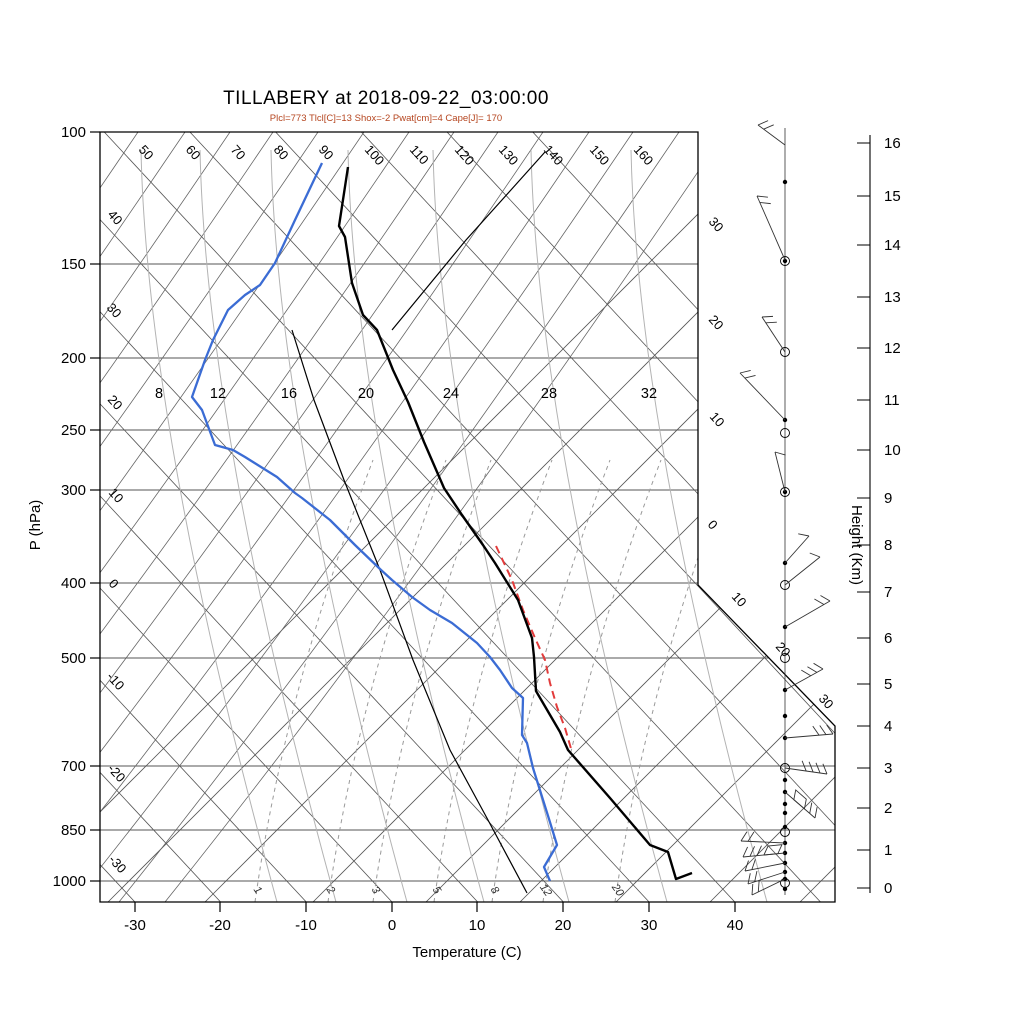  Describe the element at coordinates (549, 394) in the screenshot. I see `grid-label: 28` at that location.